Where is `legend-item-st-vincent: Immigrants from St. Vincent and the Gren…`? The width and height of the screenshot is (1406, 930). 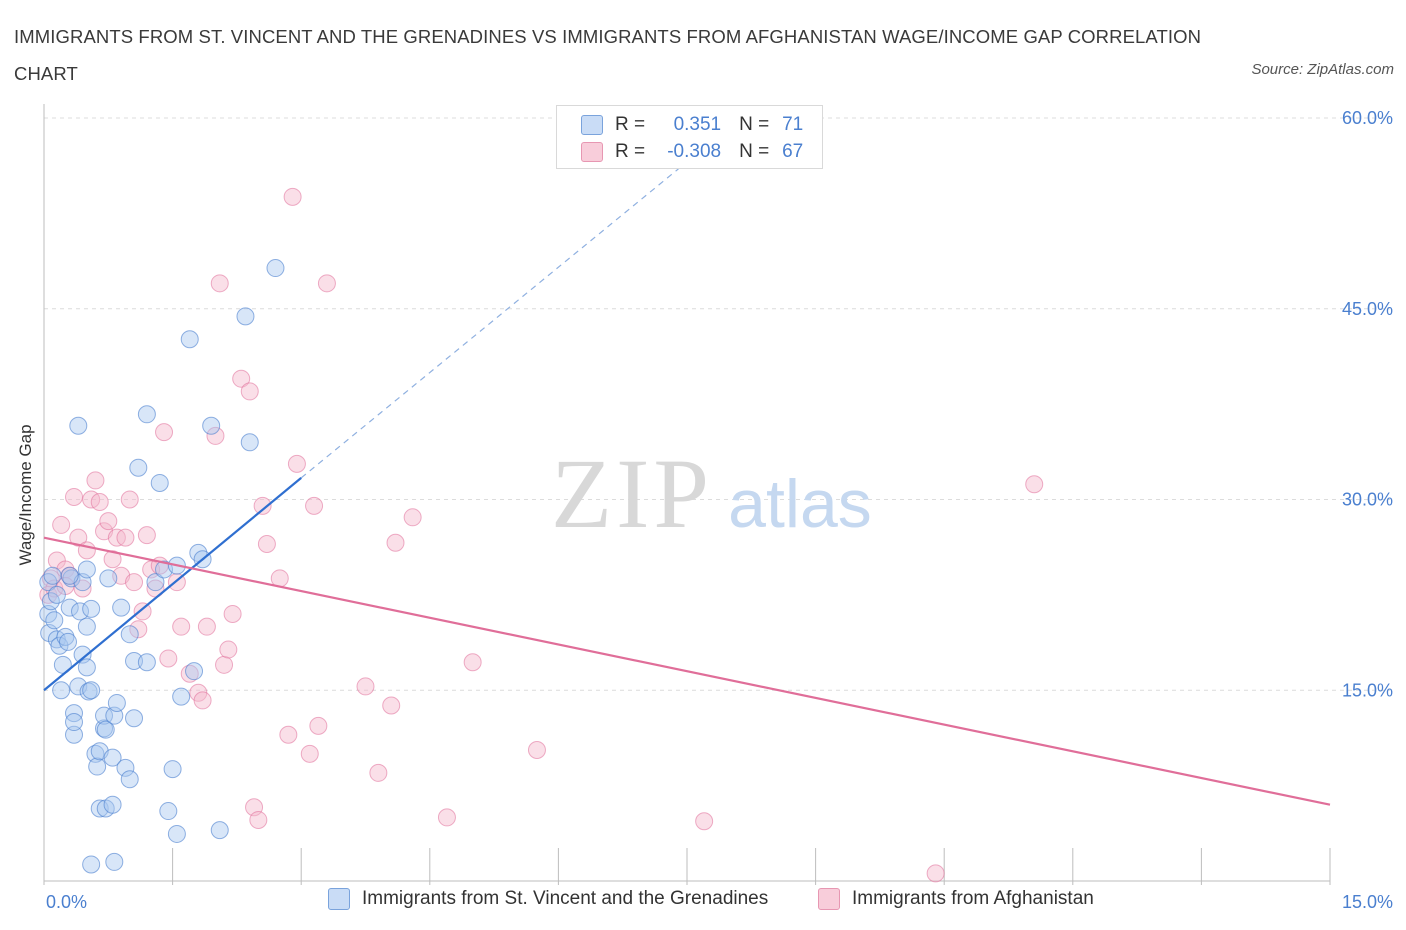 legend-item-st-vincent: Immigrants from St. Vincent and the Gren… is located at coordinates (548, 899).